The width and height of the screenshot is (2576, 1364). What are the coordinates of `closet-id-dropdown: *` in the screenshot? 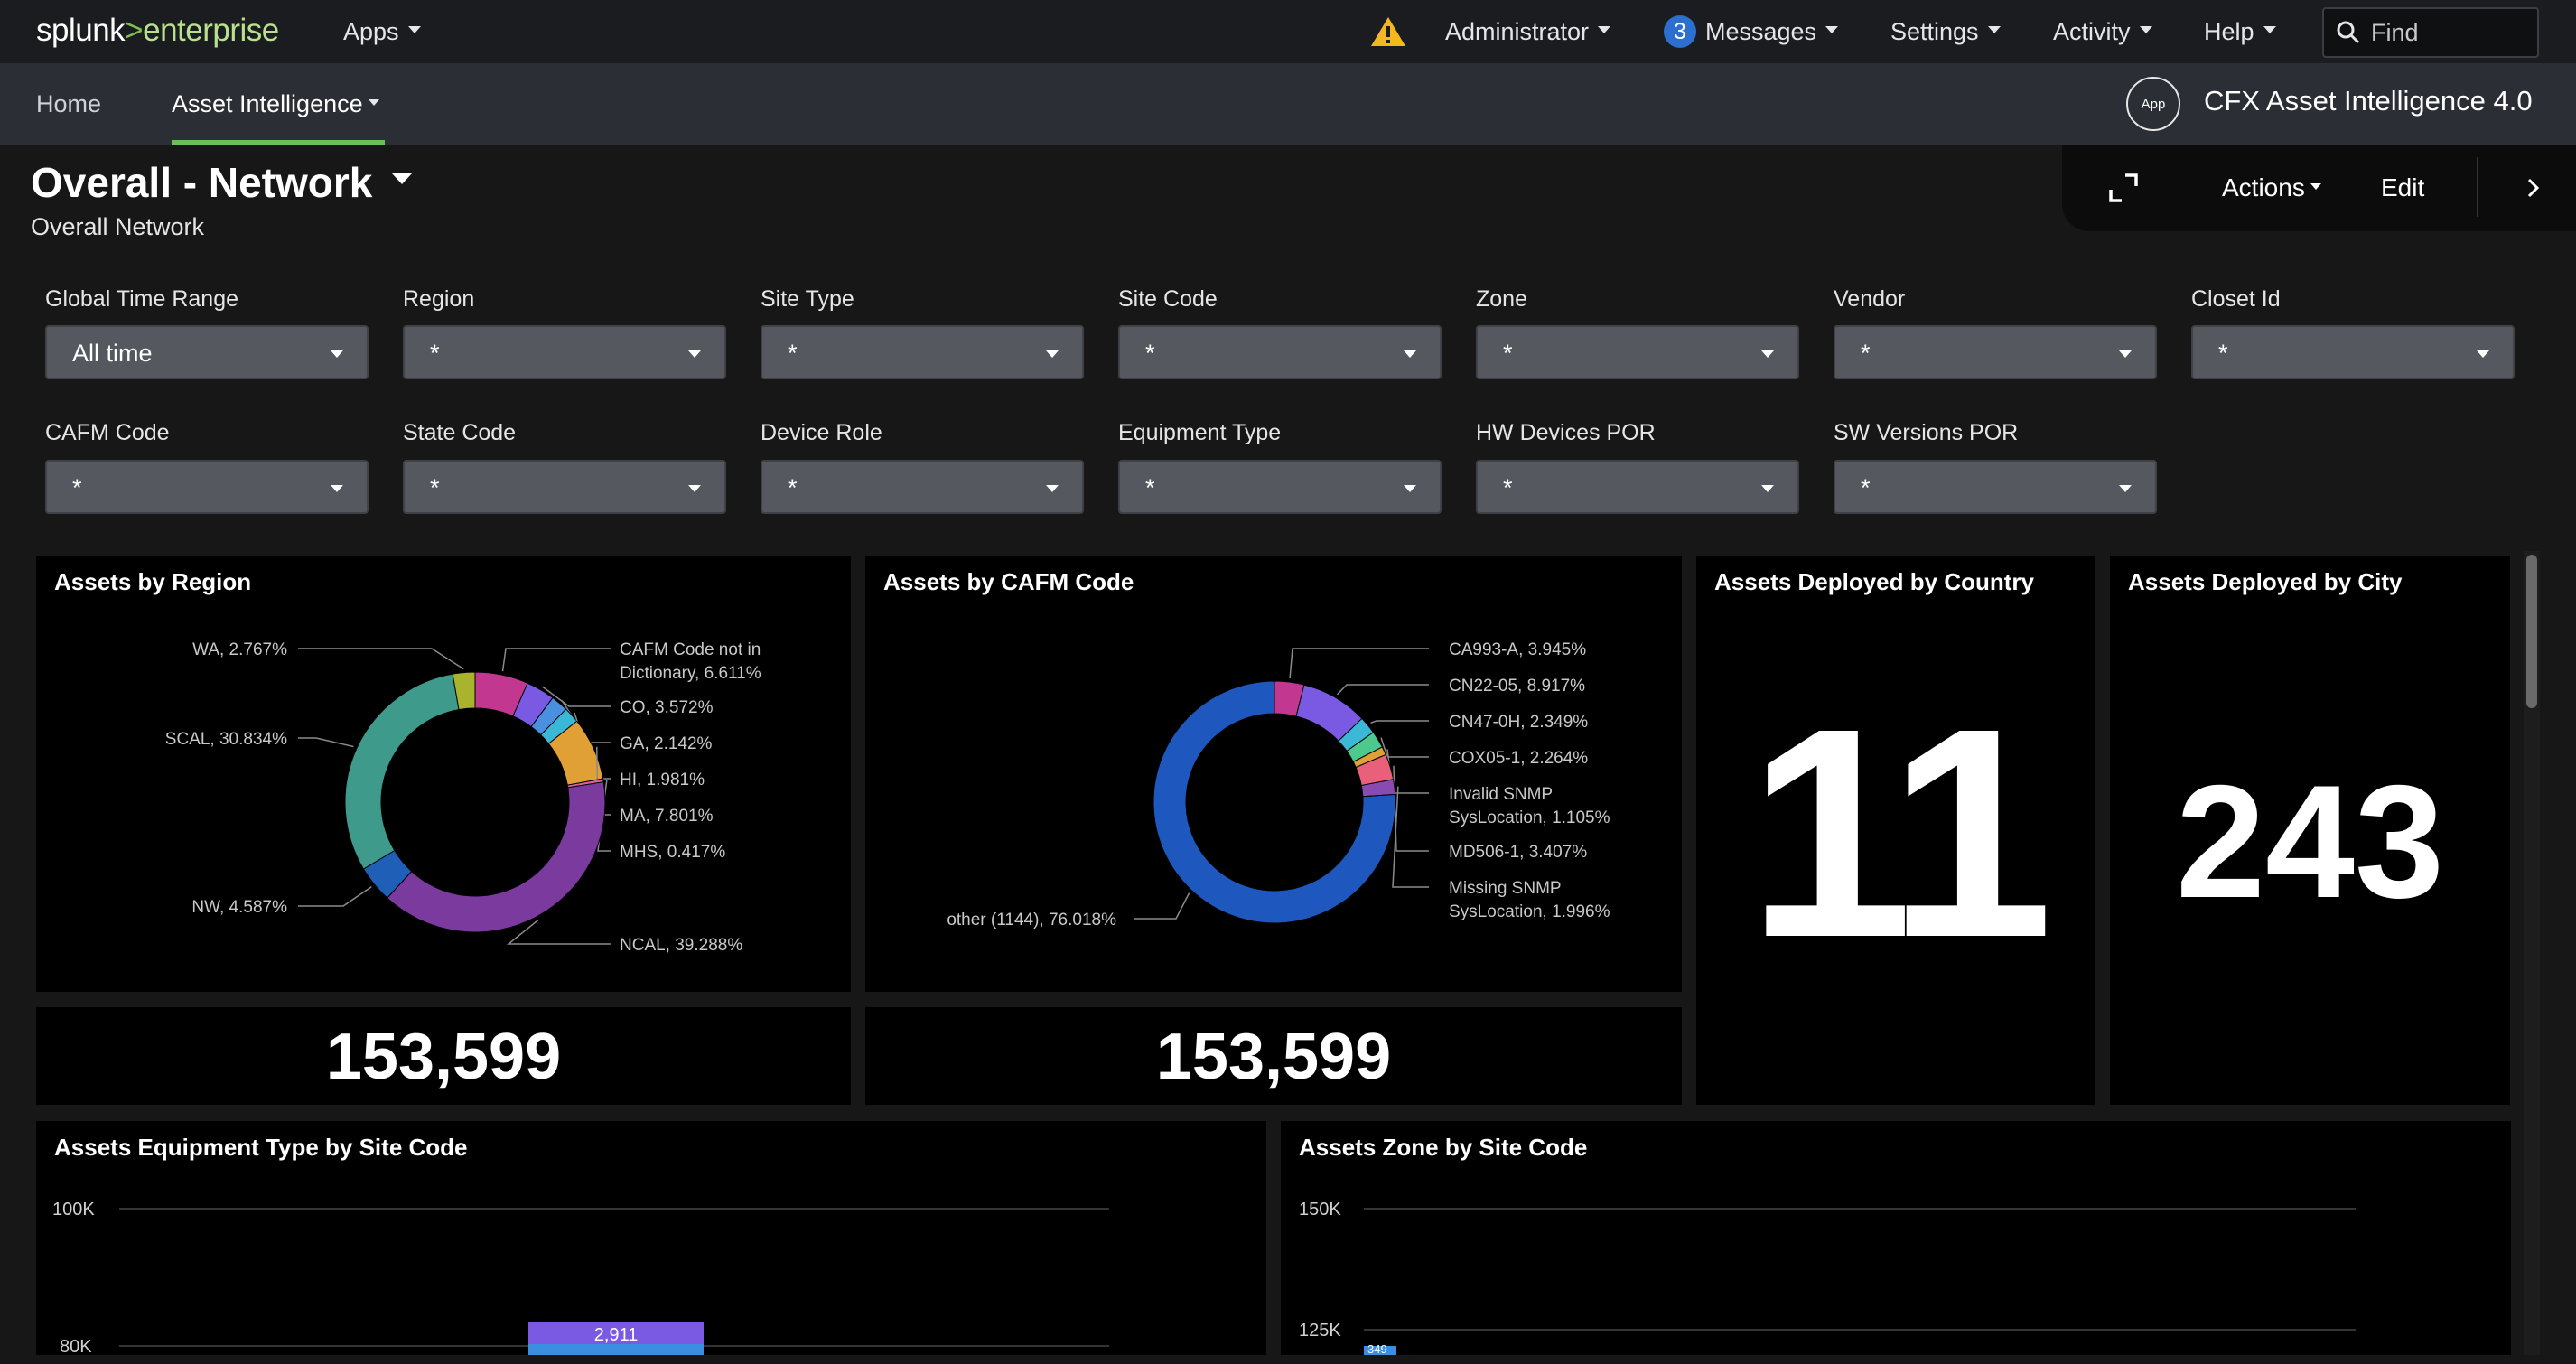 It's located at (2353, 352).